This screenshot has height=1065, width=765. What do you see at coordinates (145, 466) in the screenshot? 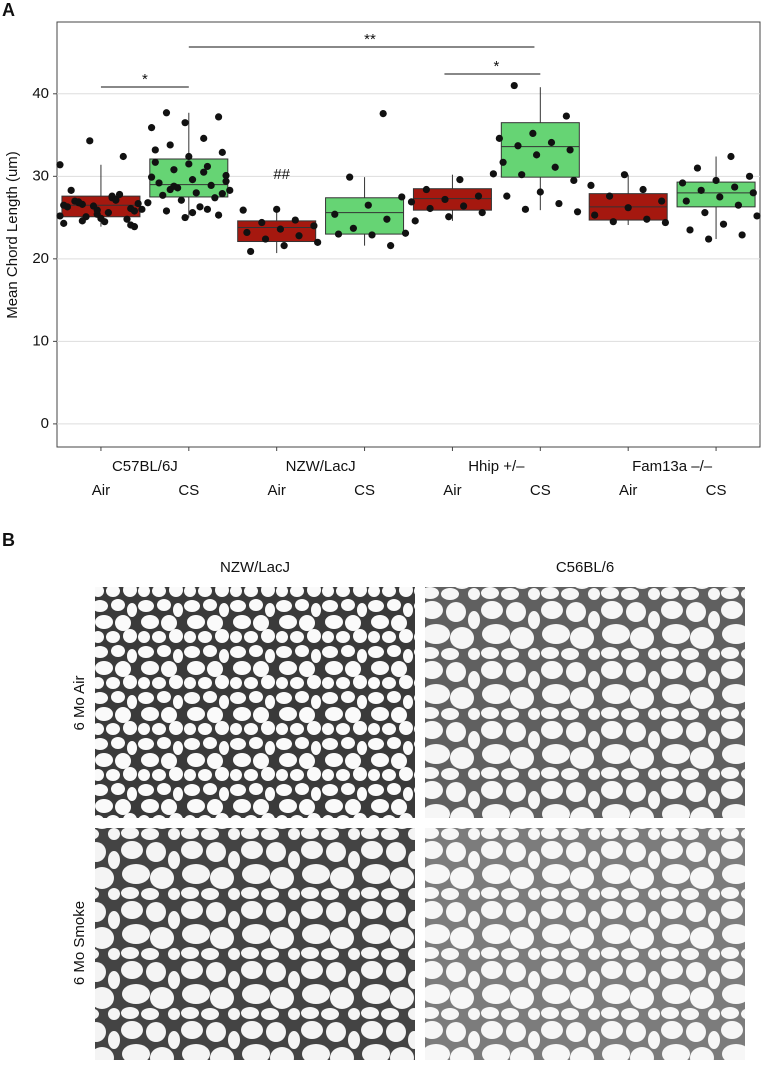
I see `group-label: C57BL/6J` at bounding box center [145, 466].